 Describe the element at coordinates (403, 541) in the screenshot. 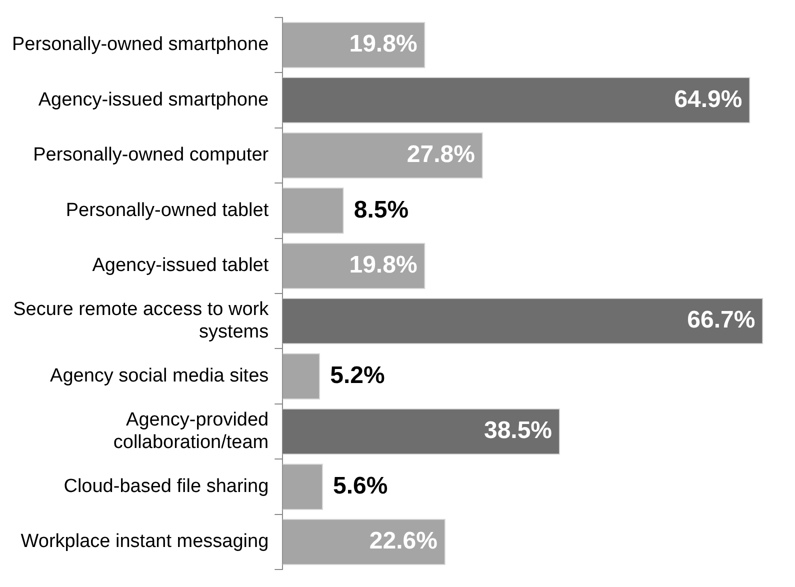

I see `data-label: 22.6%` at that location.